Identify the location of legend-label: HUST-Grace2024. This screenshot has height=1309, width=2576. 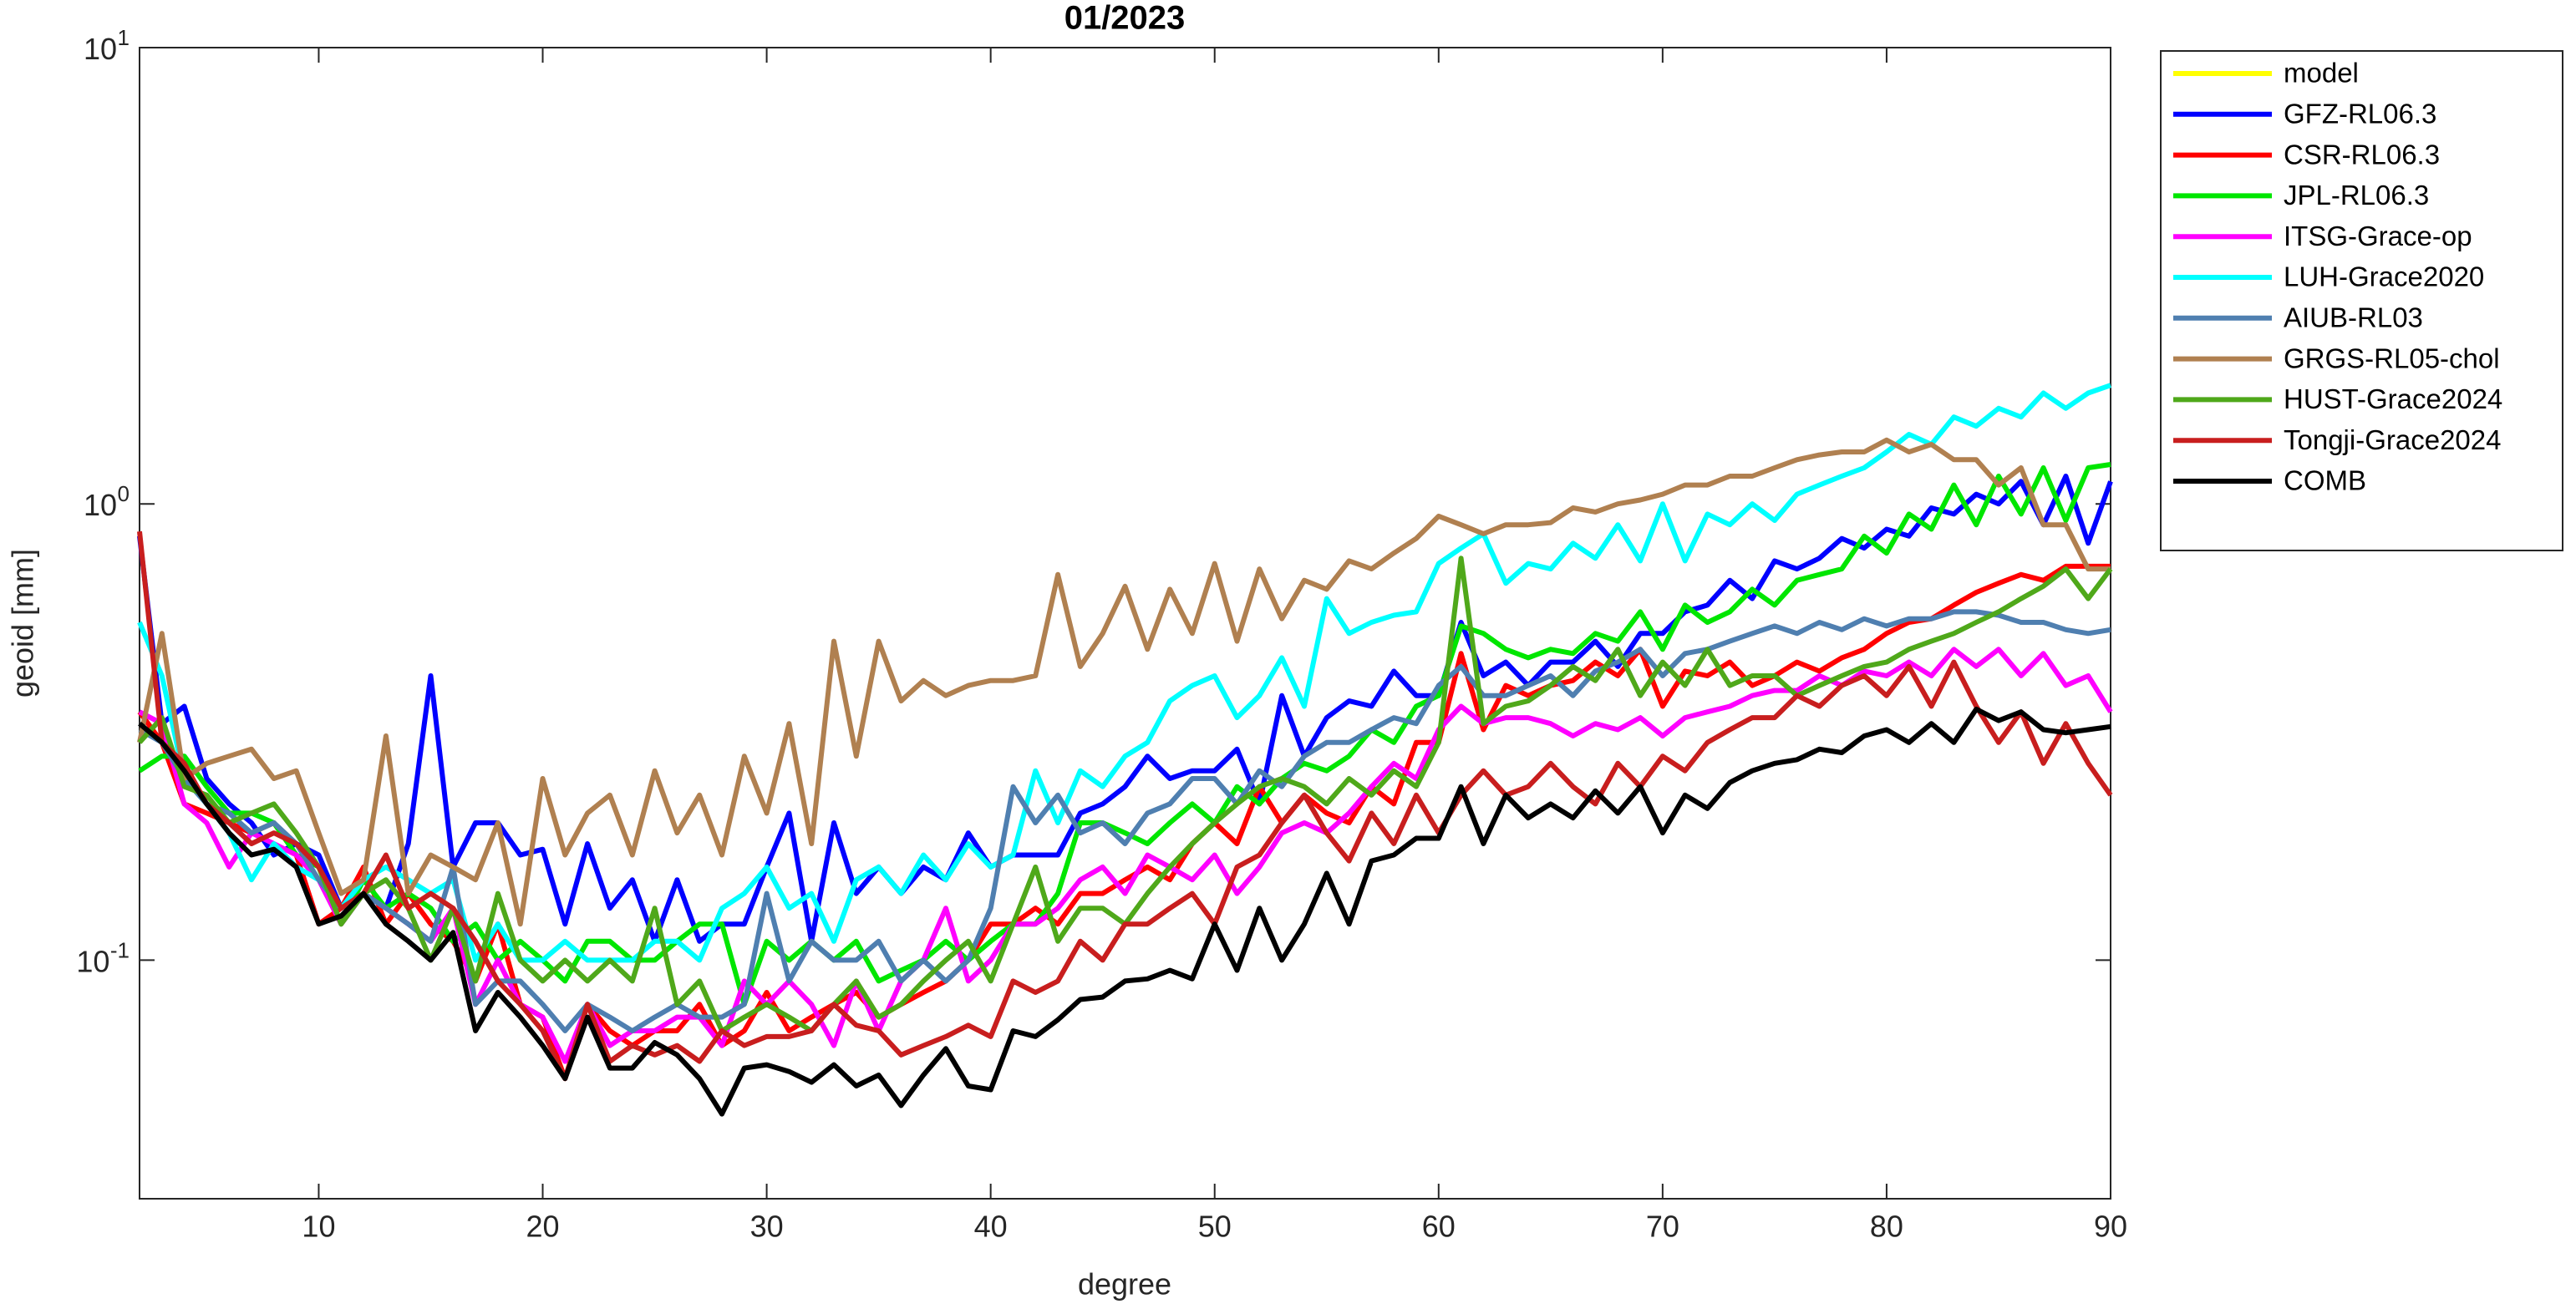
(2393, 398).